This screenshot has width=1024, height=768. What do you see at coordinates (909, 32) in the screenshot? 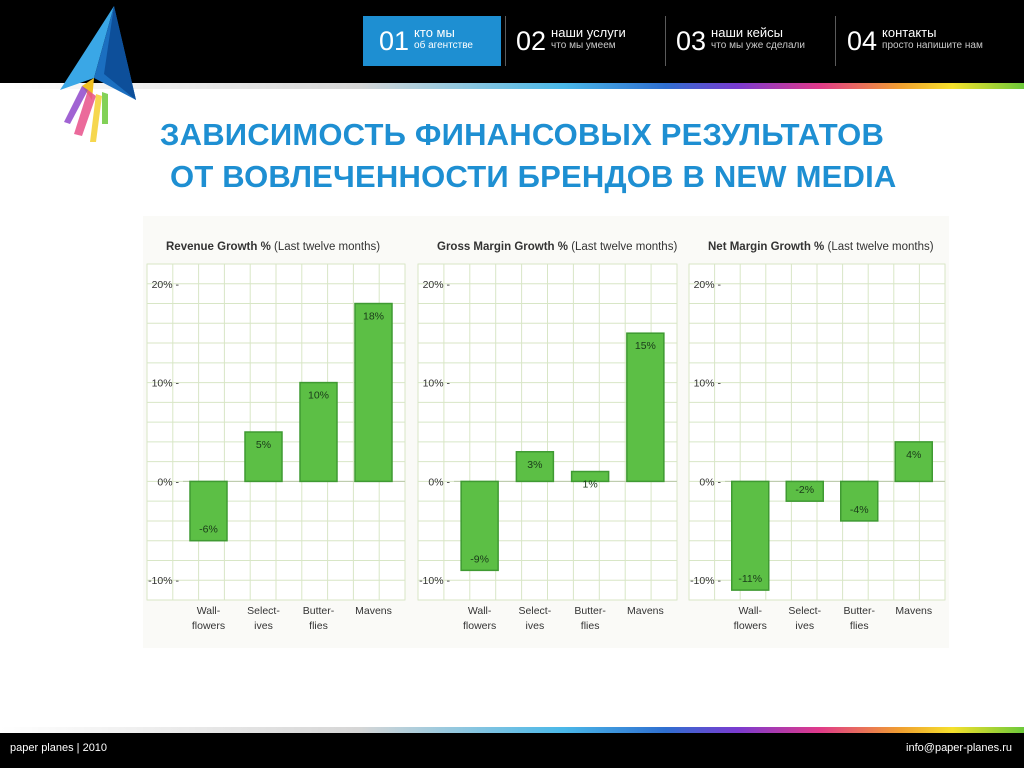
I see `nav-title: контакты` at bounding box center [909, 32].